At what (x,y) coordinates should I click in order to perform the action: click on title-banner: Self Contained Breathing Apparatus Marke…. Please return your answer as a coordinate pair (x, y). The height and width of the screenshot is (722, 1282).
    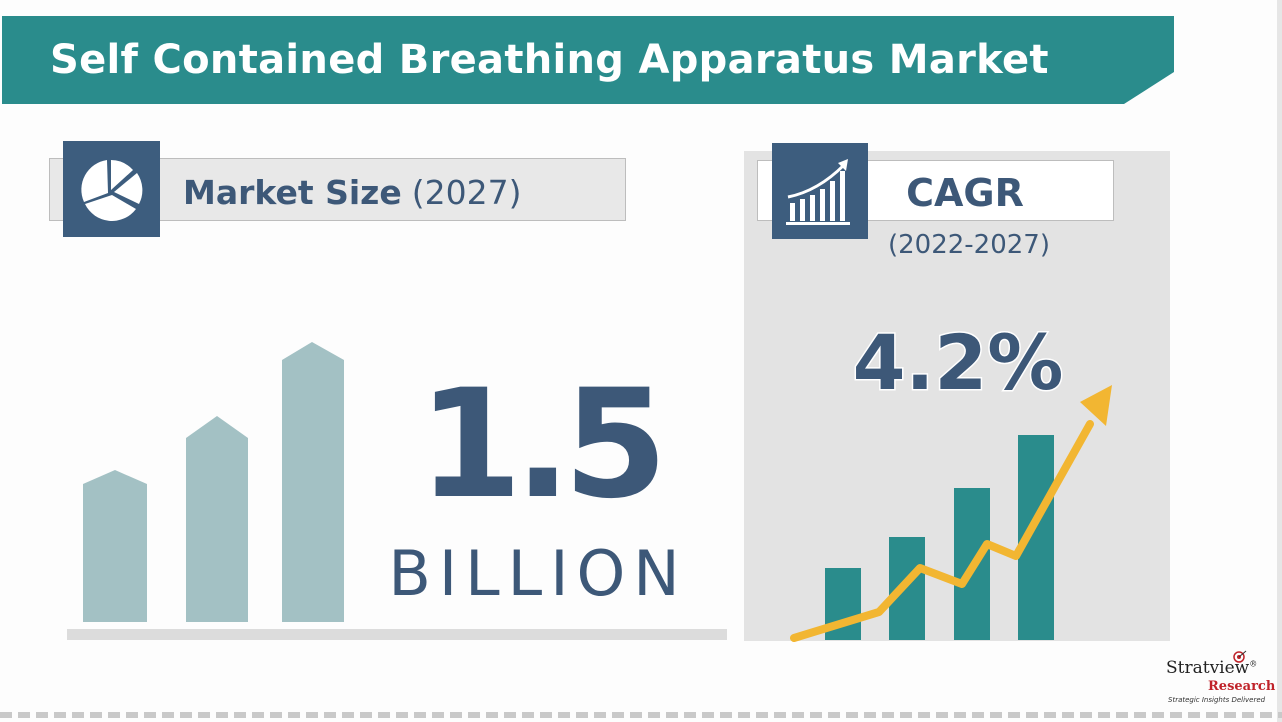
    Looking at the image, I should click on (588, 60).